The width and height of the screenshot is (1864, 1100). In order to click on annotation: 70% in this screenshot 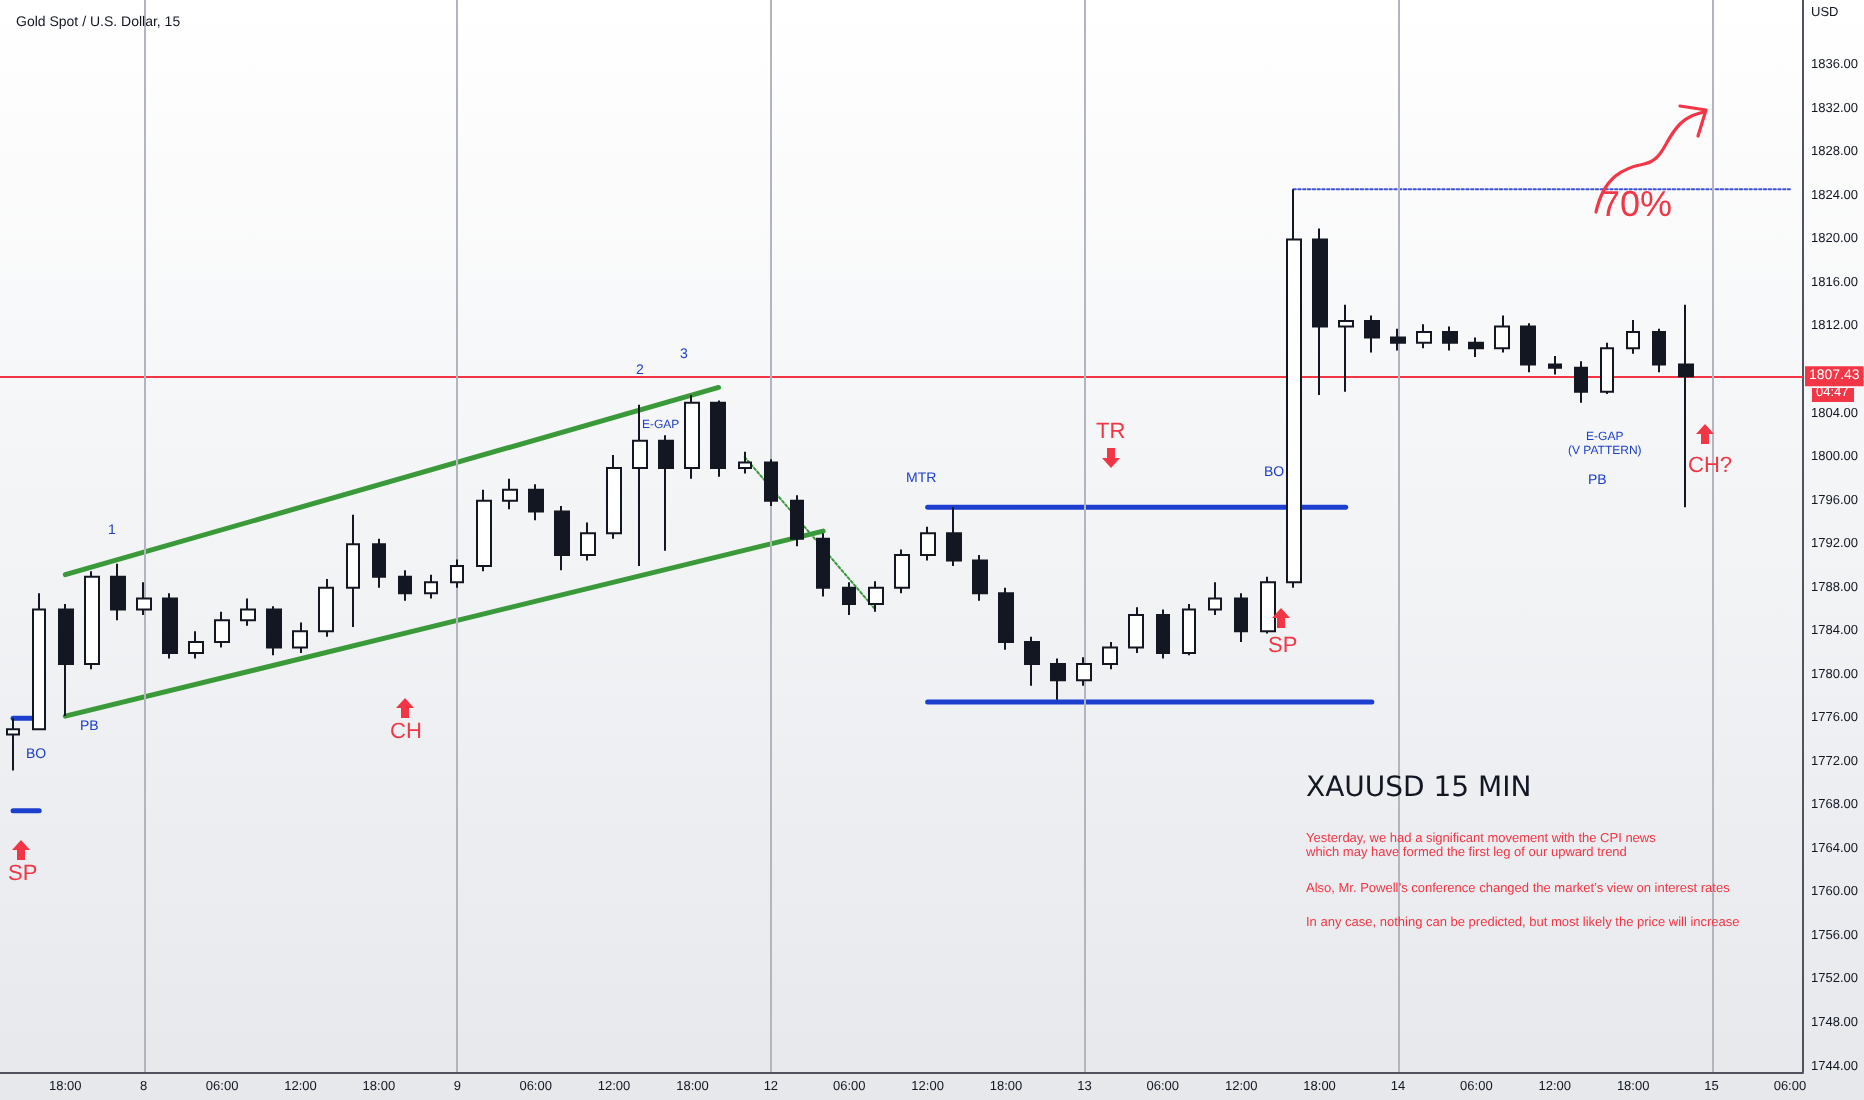, I will do `click(1636, 205)`.